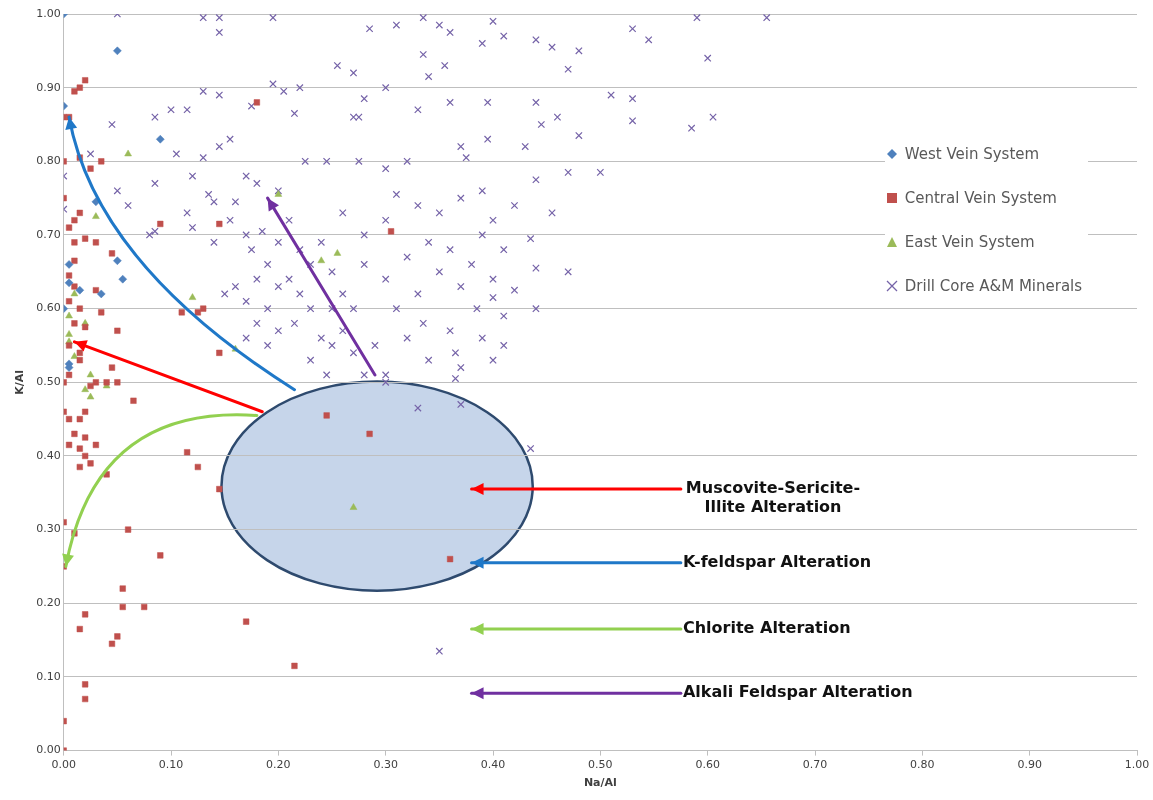  What do you see at coordinates (972, 153) in the screenshot?
I see `legend-label: West Vein System` at bounding box center [972, 153].